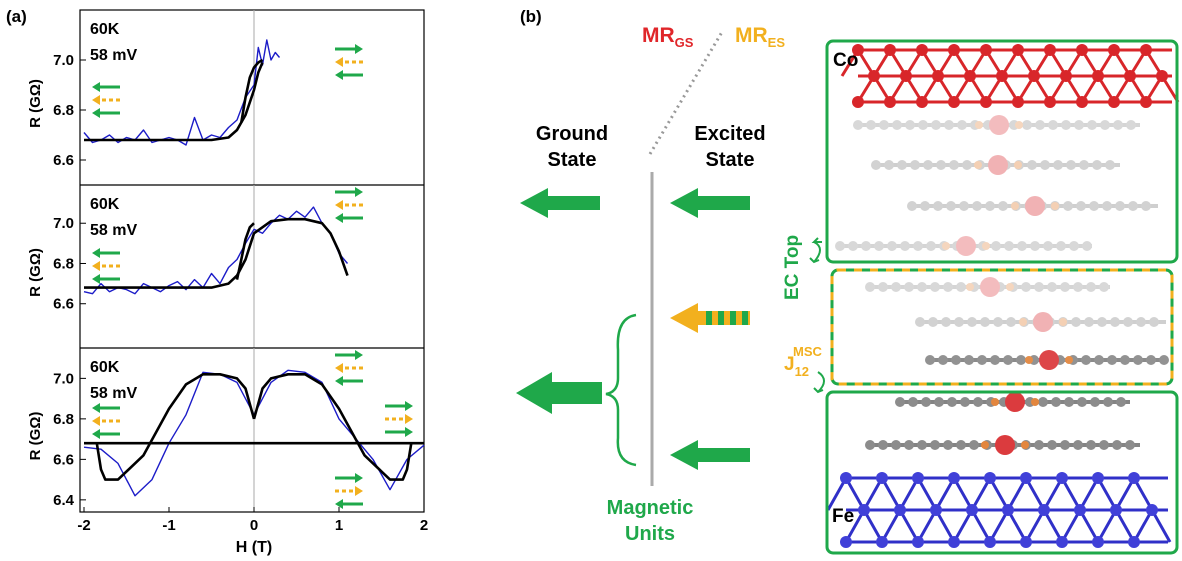  I want to click on spin-arrow-head, so click(96, 434).